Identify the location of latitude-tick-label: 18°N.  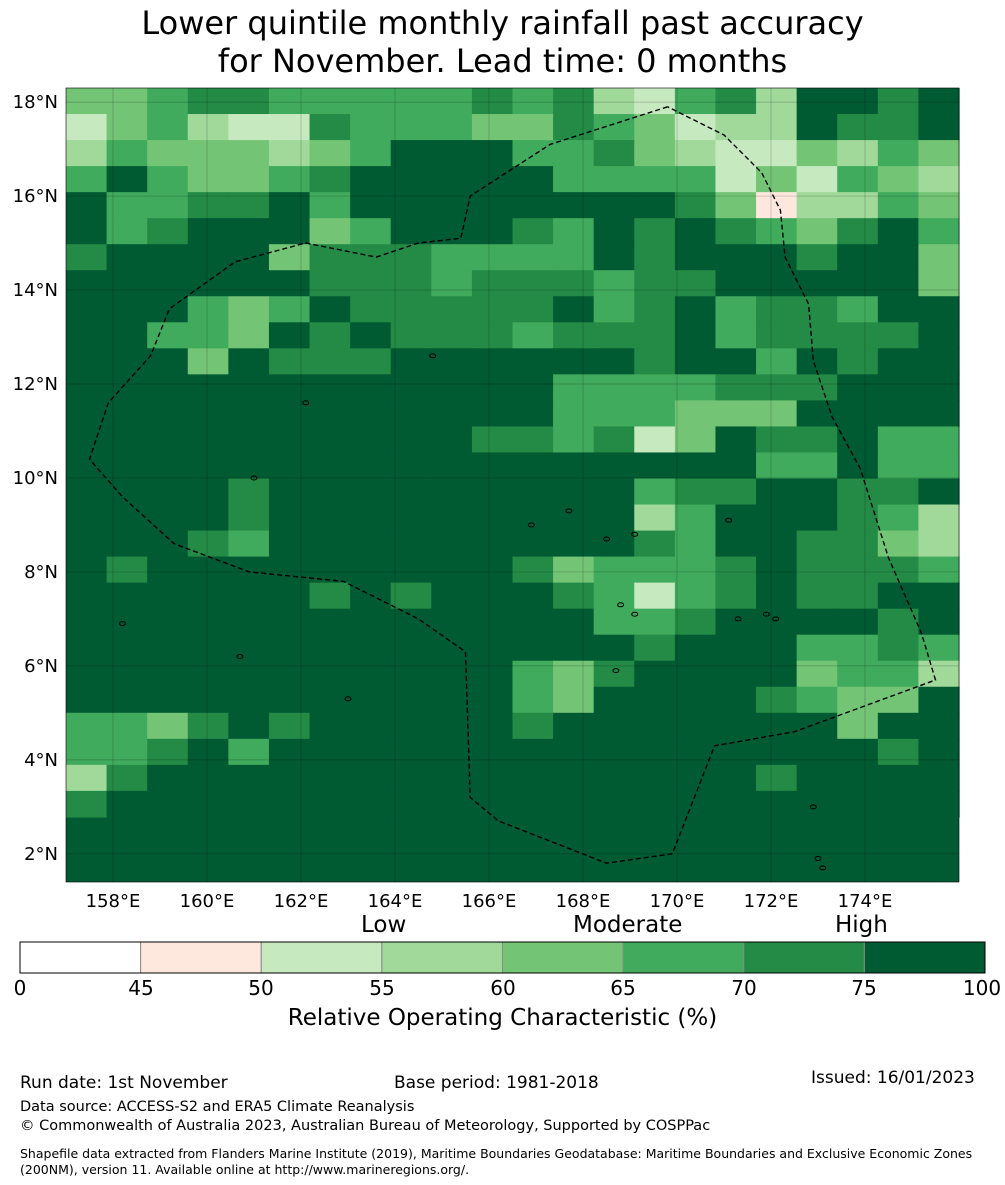
(35, 102).